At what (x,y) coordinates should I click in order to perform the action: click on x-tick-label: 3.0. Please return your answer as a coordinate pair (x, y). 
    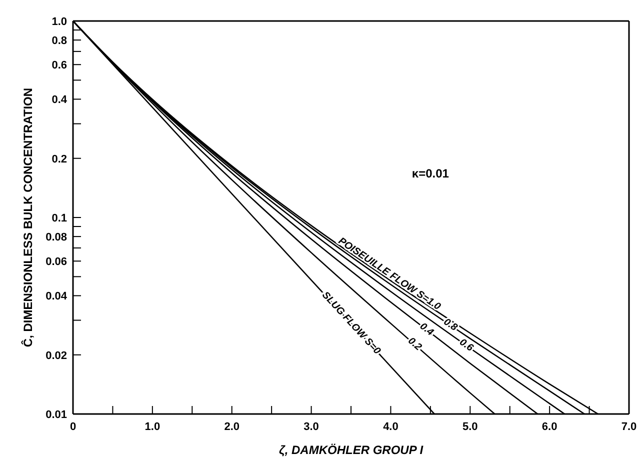
    Looking at the image, I should click on (311, 426).